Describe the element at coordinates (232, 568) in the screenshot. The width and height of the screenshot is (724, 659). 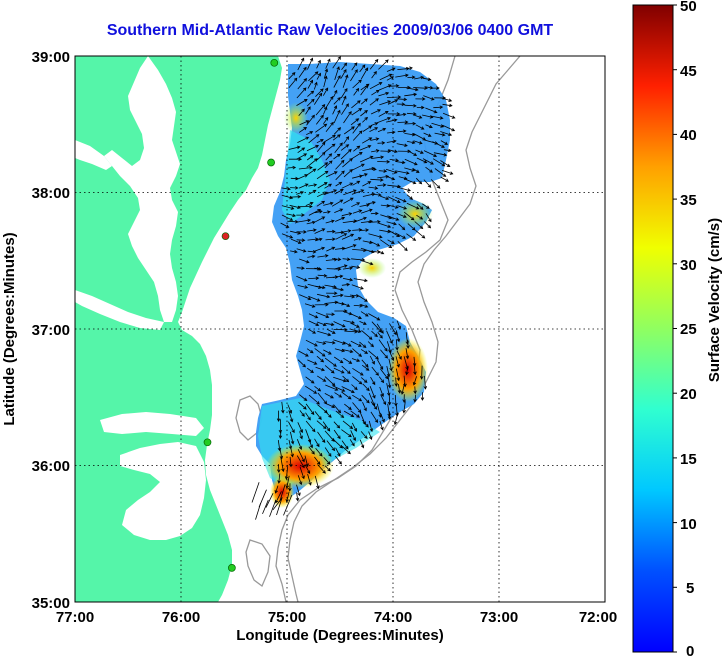
I see `radar-station-marker` at that location.